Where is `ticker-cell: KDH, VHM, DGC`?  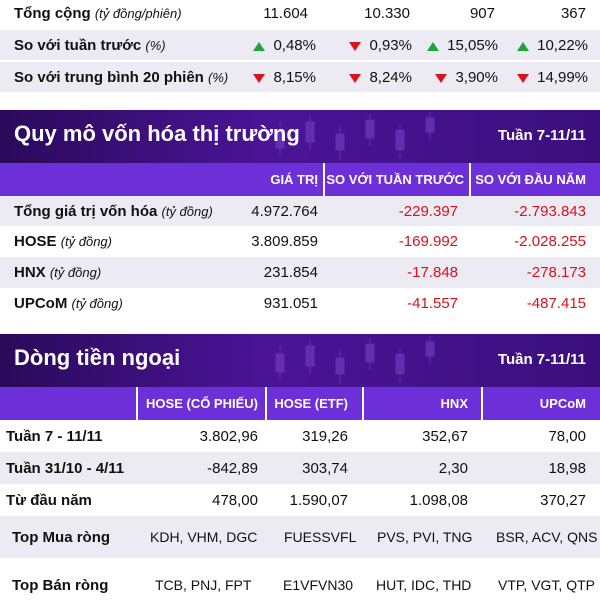 ticker-cell: KDH, VHM, DGC is located at coordinates (204, 537).